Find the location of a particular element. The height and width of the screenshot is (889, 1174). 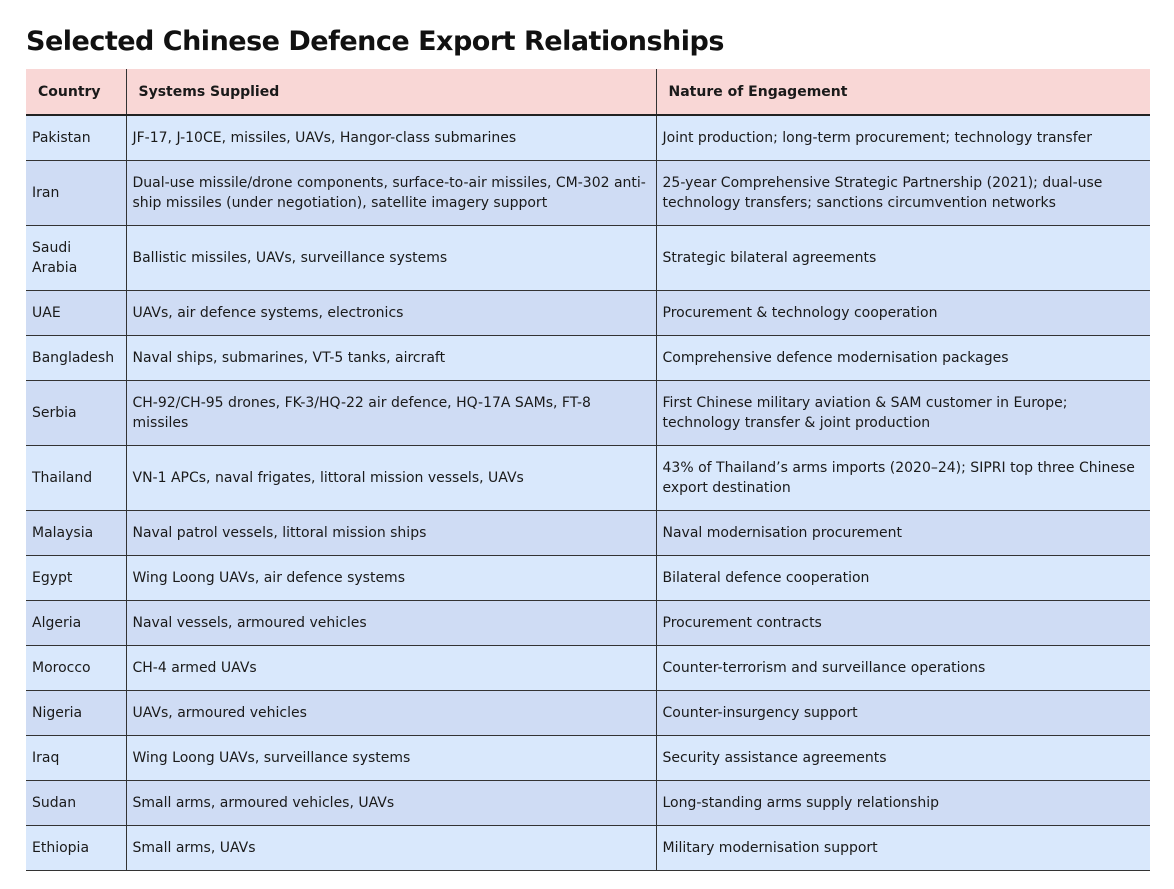

table-cell: UAVs, air defence systems, electronics is located at coordinates (390, 313).